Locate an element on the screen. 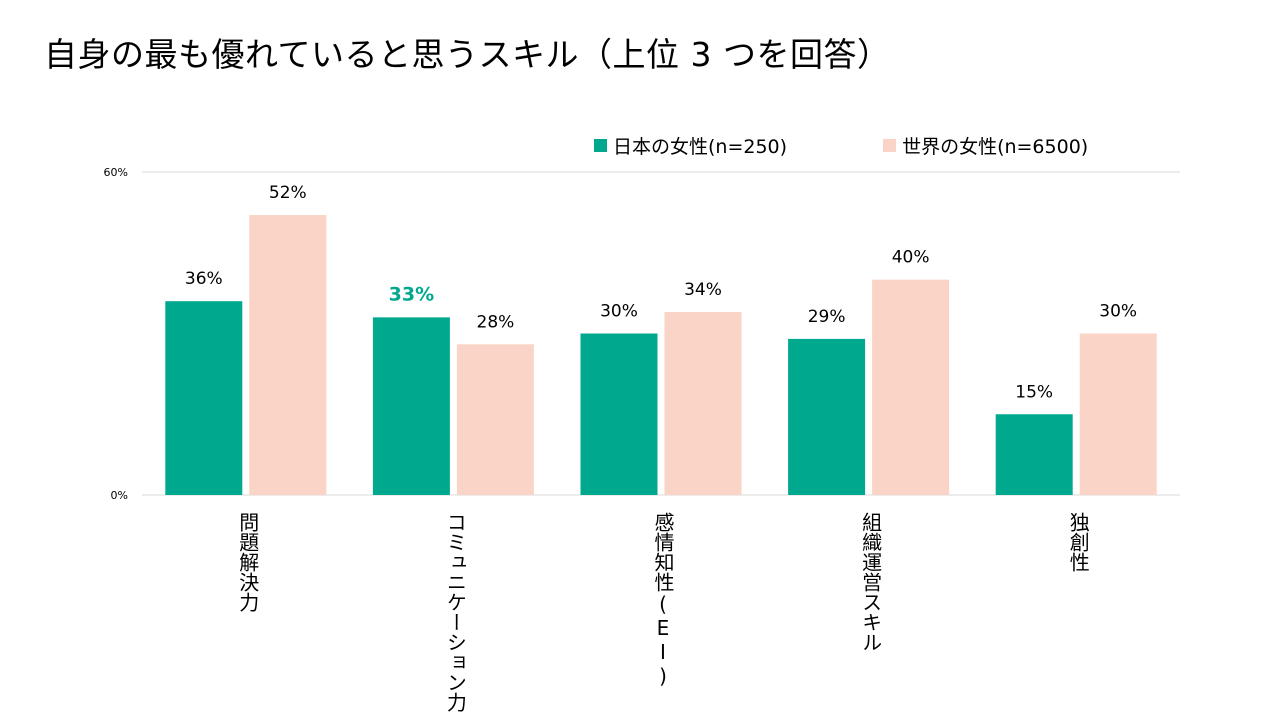  page-title: 自身の最も優れていると思うスキル（上位 3 つを回答） is located at coordinates (467, 54).